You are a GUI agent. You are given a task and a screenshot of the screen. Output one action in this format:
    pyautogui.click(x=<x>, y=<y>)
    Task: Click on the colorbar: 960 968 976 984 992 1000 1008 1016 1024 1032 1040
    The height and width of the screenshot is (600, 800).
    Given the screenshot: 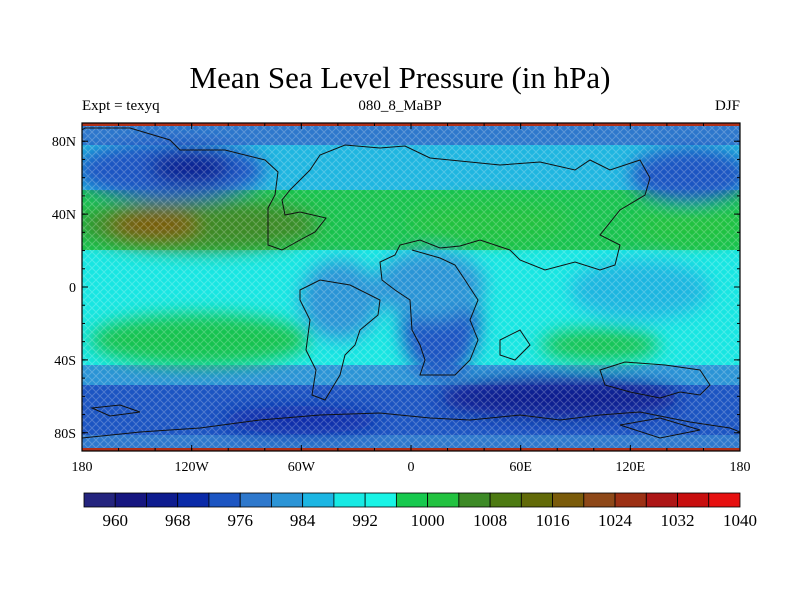 What is the action you would take?
    pyautogui.click(x=420, y=511)
    